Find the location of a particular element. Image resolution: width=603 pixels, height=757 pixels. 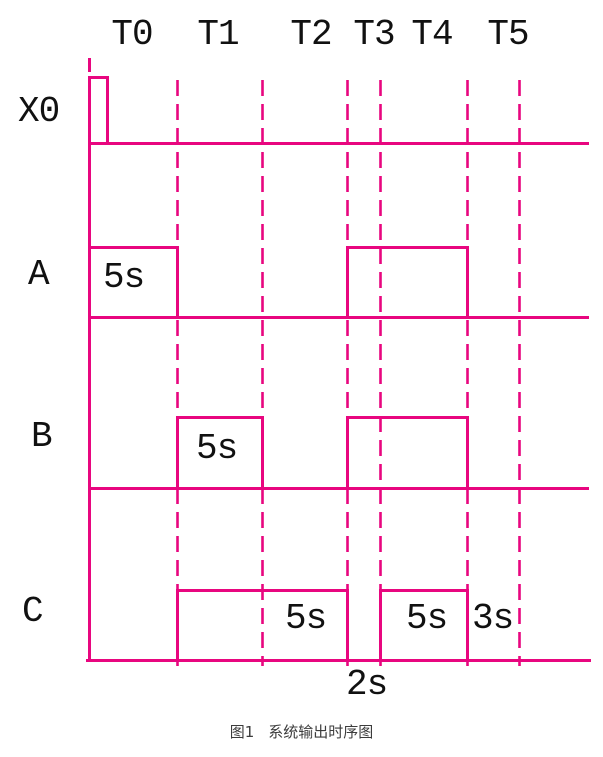

duration-label-a1: 5s is located at coordinates (124, 277).